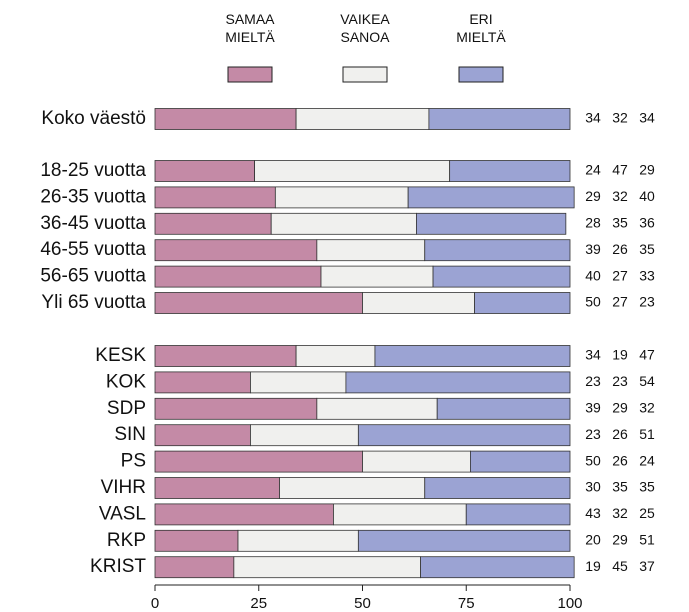 The width and height of the screenshot is (689, 612). Describe the element at coordinates (647, 223) in the screenshot. I see `value-label: 36` at that location.